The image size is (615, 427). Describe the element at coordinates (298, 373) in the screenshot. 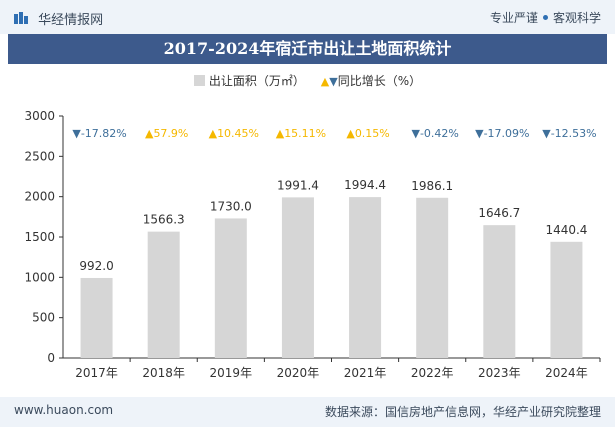

I see `x-tick-label: 2020年` at that location.